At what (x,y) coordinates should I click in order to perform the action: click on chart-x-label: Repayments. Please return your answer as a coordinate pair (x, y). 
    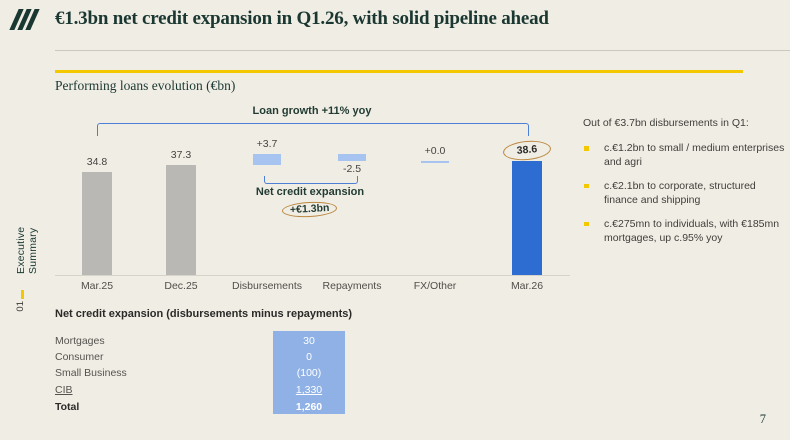
    Looking at the image, I should click on (352, 286).